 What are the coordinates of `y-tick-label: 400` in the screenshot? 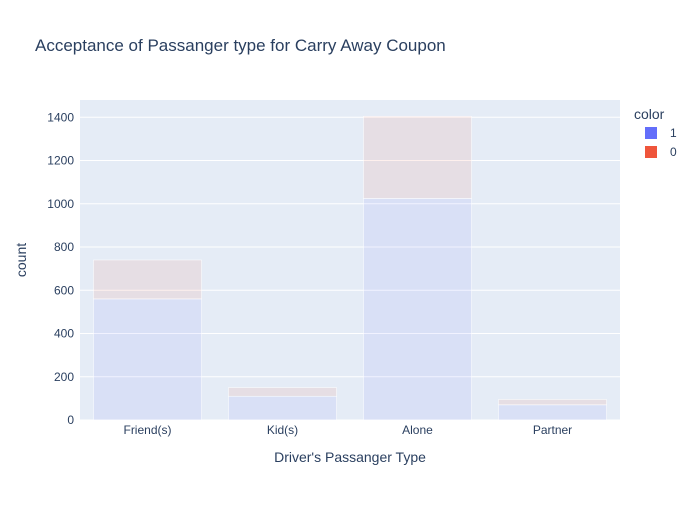 It's located at (64, 334).